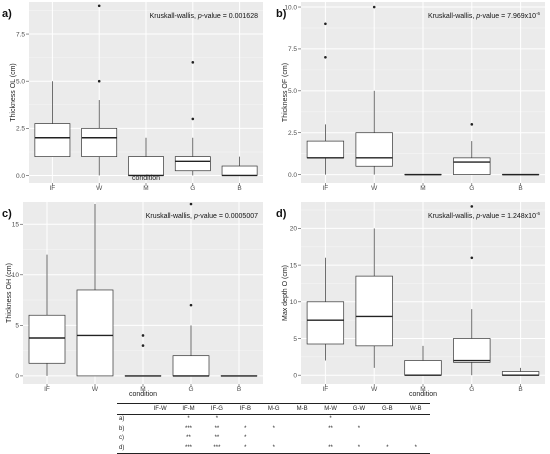  Describe the element at coordinates (387, 408) in the screenshot. I see `table-header-cell: G-B` at that location.